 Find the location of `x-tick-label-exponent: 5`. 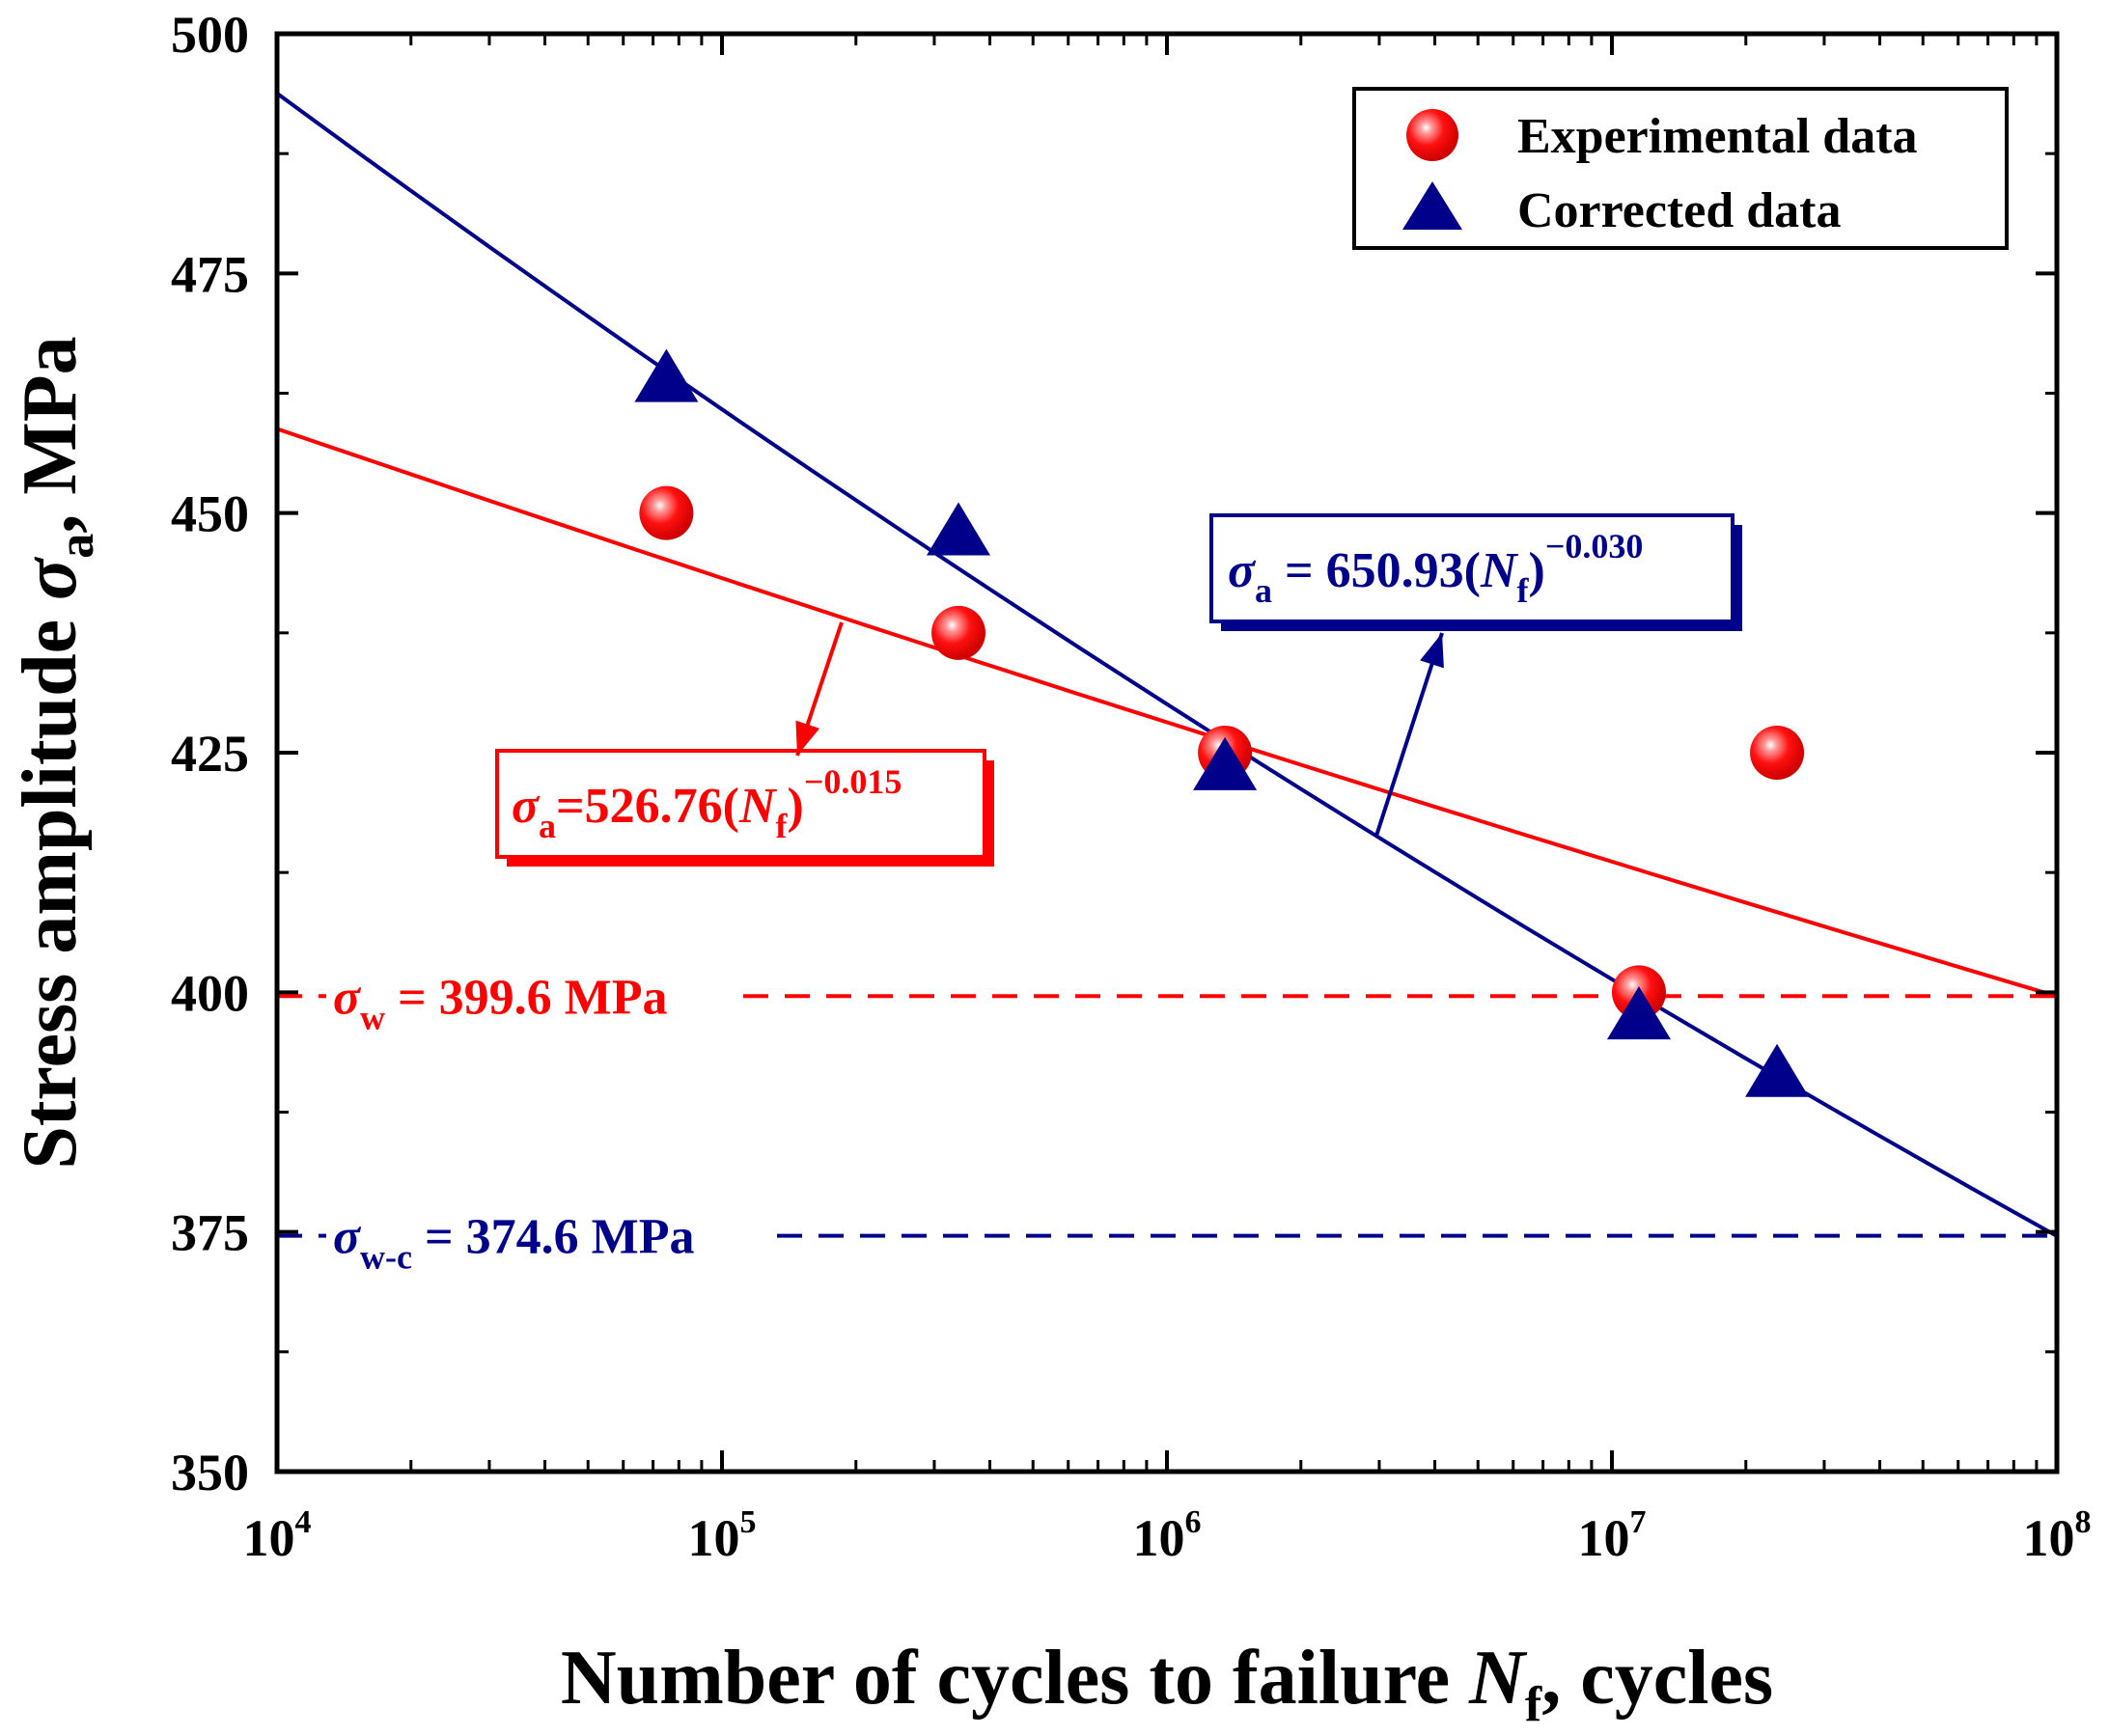

x-tick-label-exponent: 5 is located at coordinates (748, 1522).